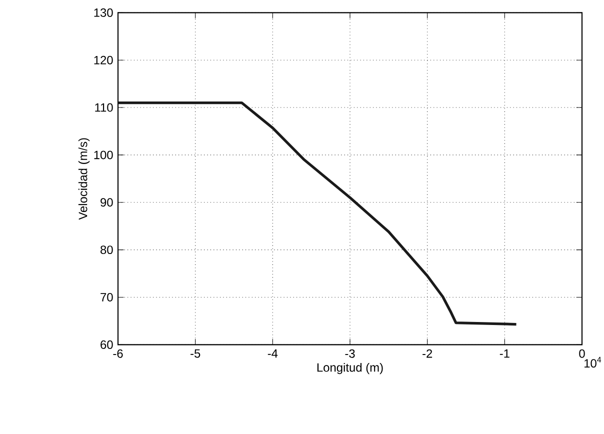 This screenshot has height=434, width=604. Describe the element at coordinates (273, 353) in the screenshot. I see `x-tick-label: -4` at that location.